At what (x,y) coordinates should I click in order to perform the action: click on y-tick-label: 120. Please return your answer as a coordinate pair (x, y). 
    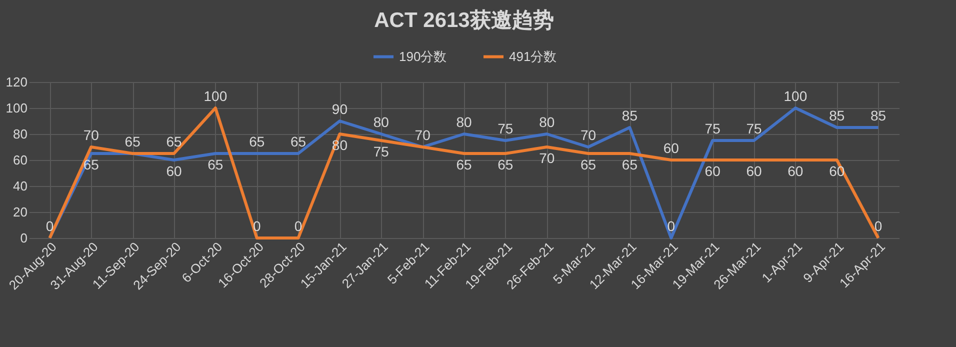
    Looking at the image, I should click on (17, 82).